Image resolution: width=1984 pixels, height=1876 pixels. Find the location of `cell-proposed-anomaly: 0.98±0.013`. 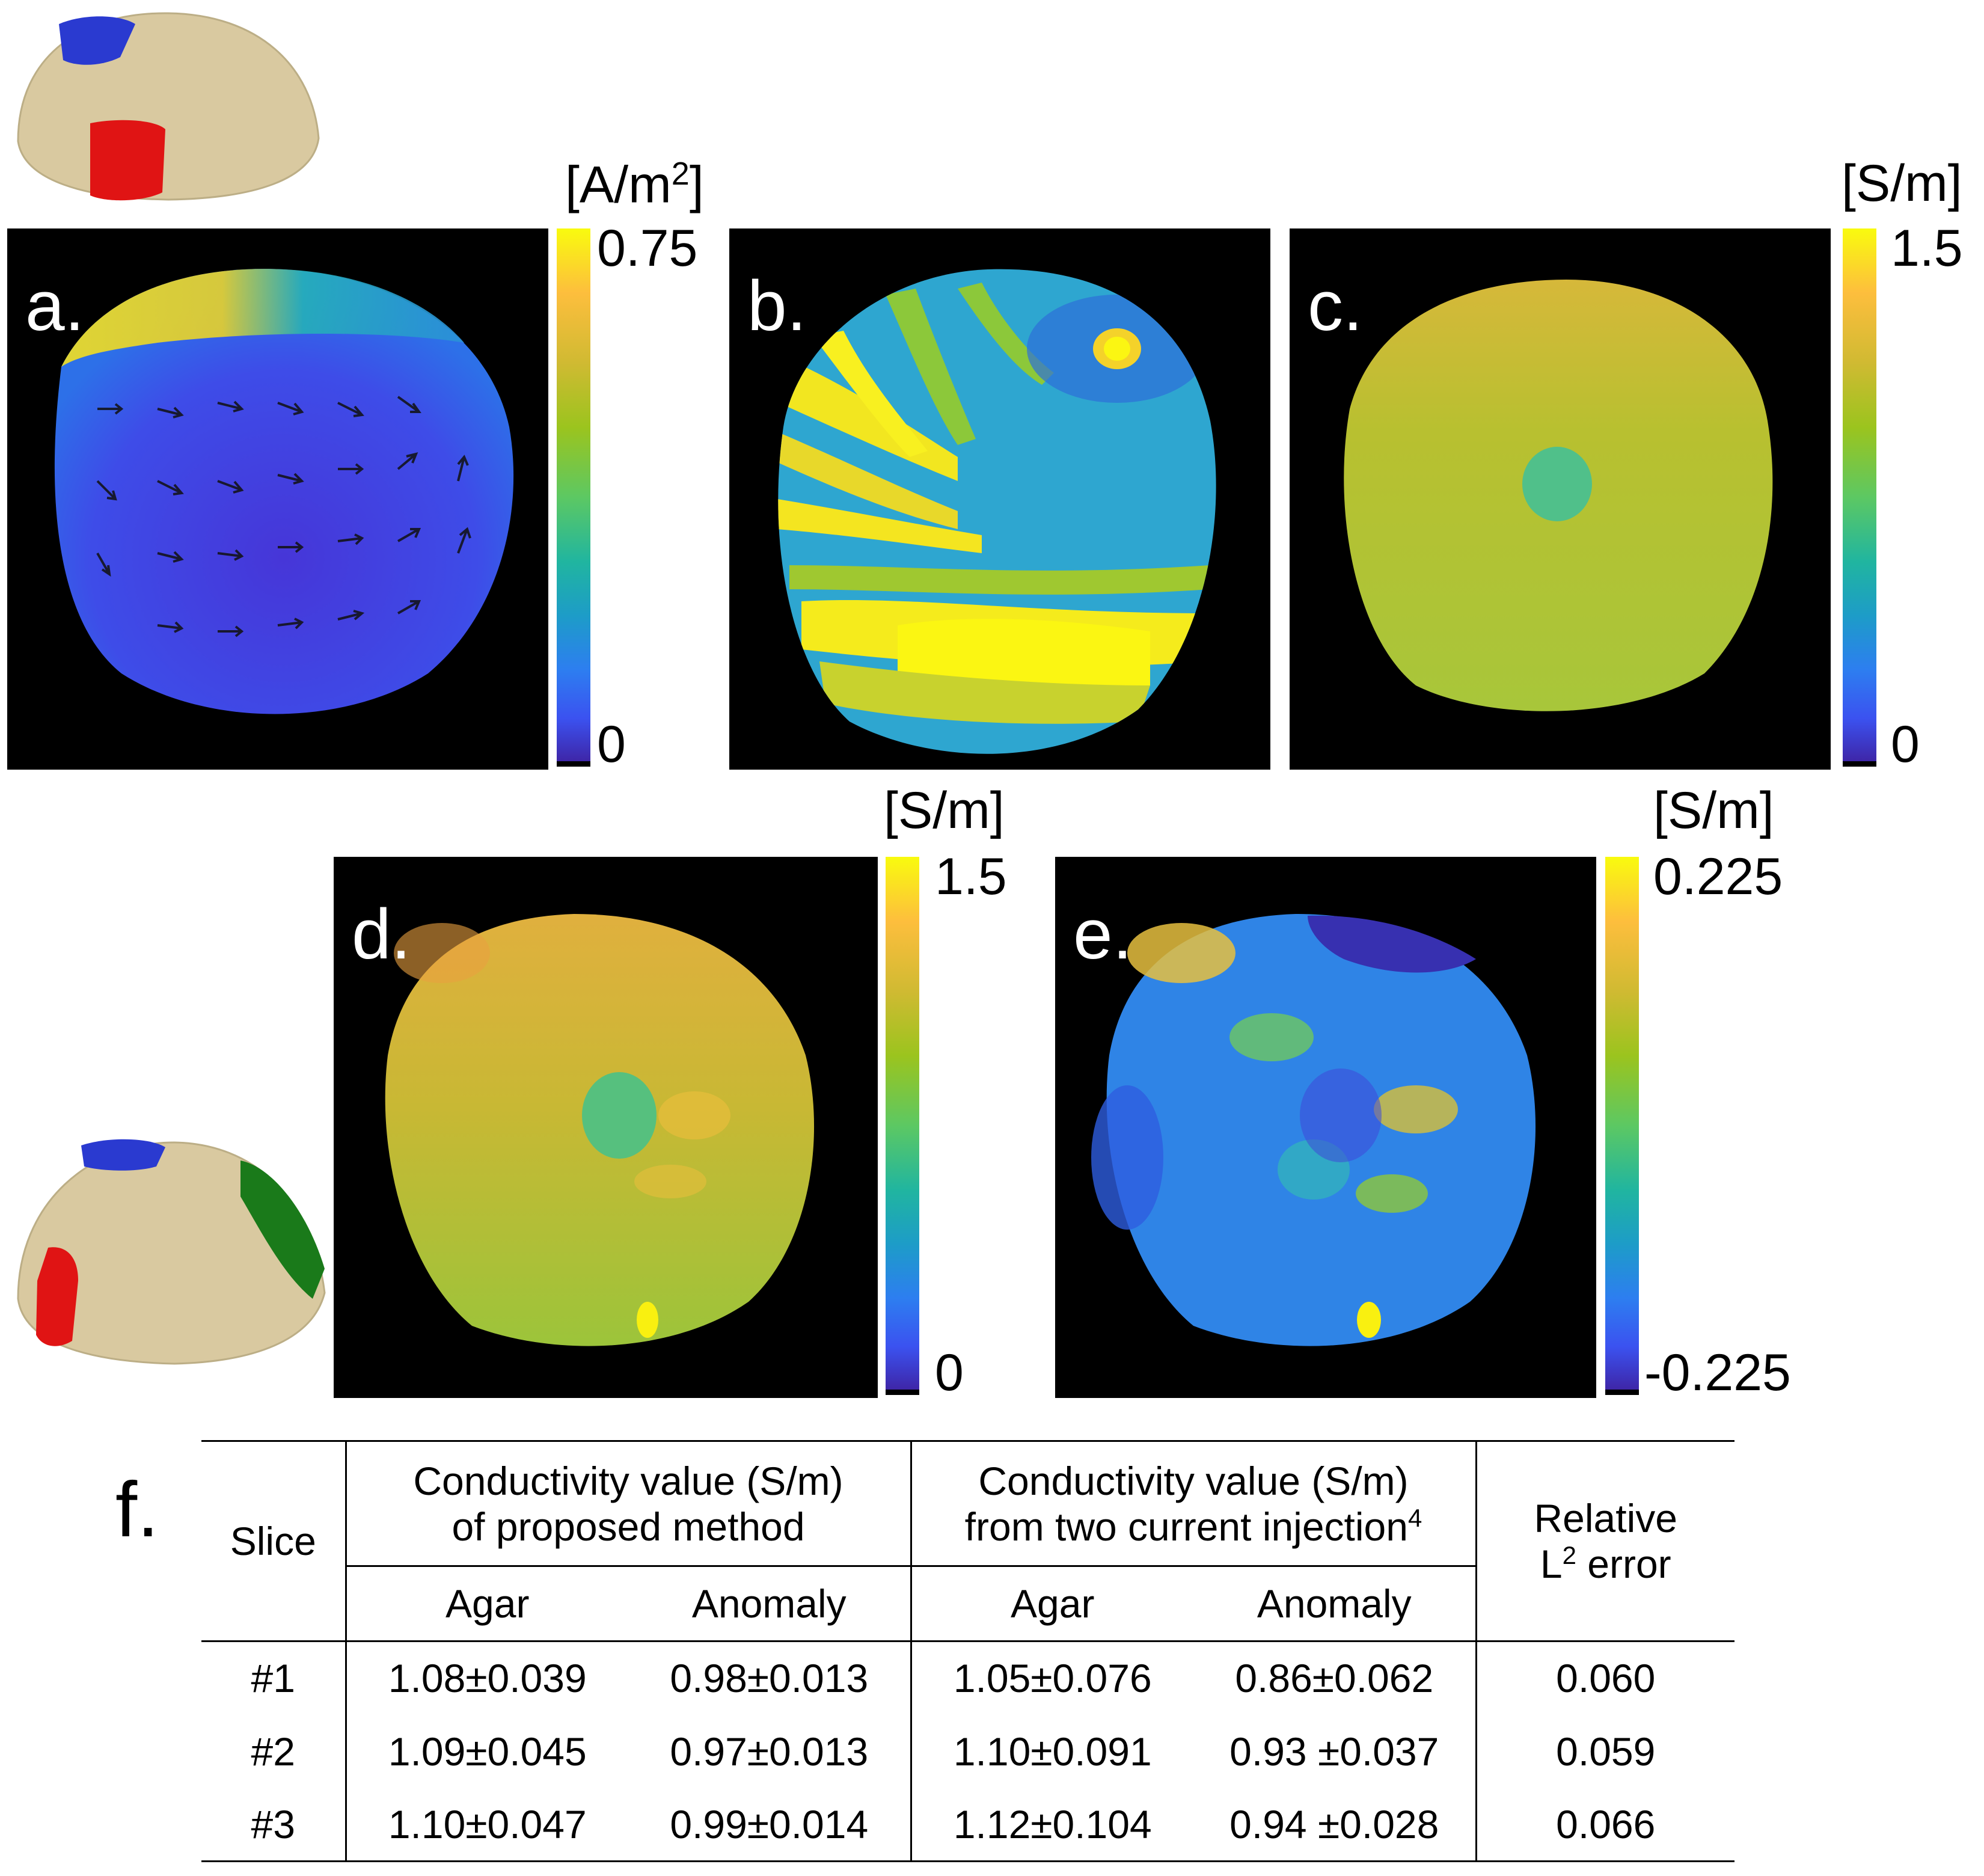

cell-proposed-anomaly: 0.98±0.013 is located at coordinates (770, 1678).